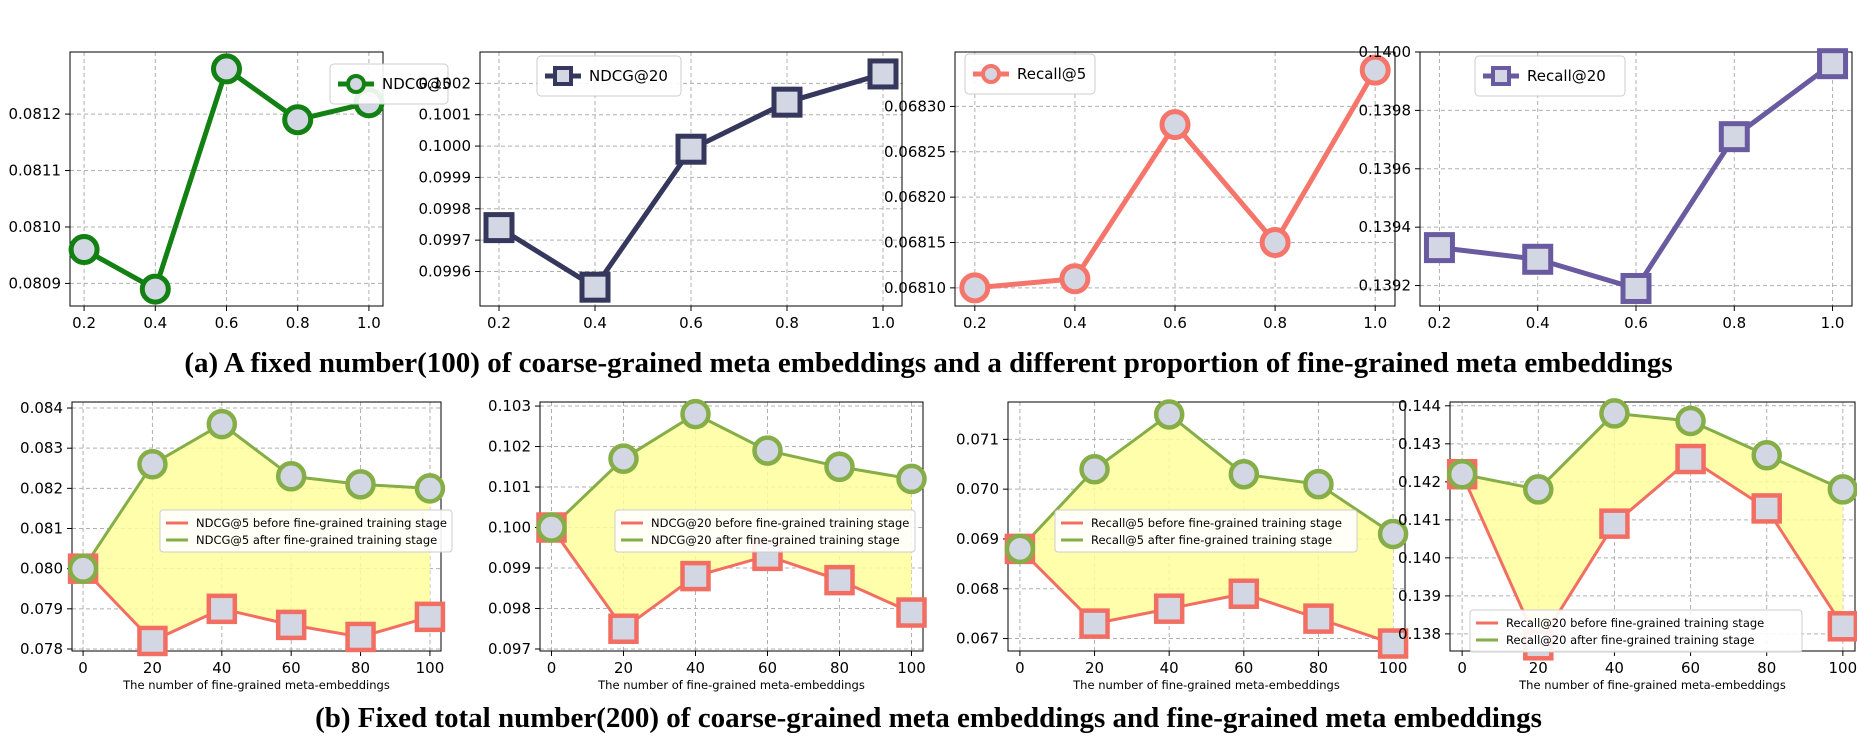 The image size is (1857, 746). Describe the element at coordinates (509, 568) in the screenshot. I see `y-tick-label: 0.099` at that location.